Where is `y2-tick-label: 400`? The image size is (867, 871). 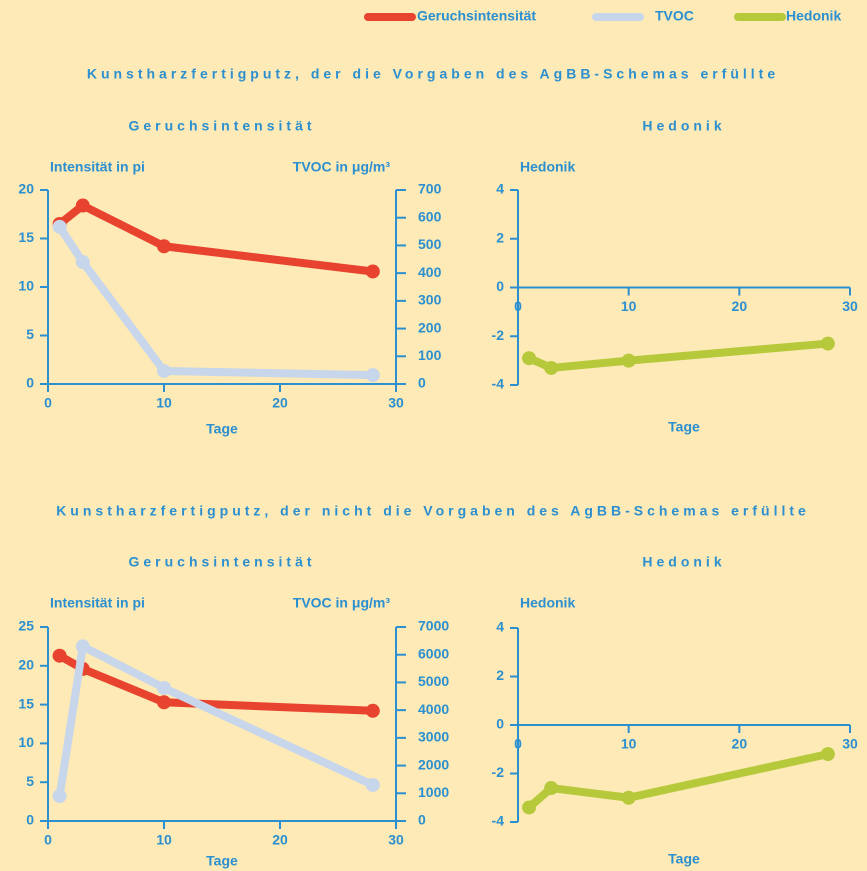
y2-tick-label: 400 is located at coordinates (430, 272).